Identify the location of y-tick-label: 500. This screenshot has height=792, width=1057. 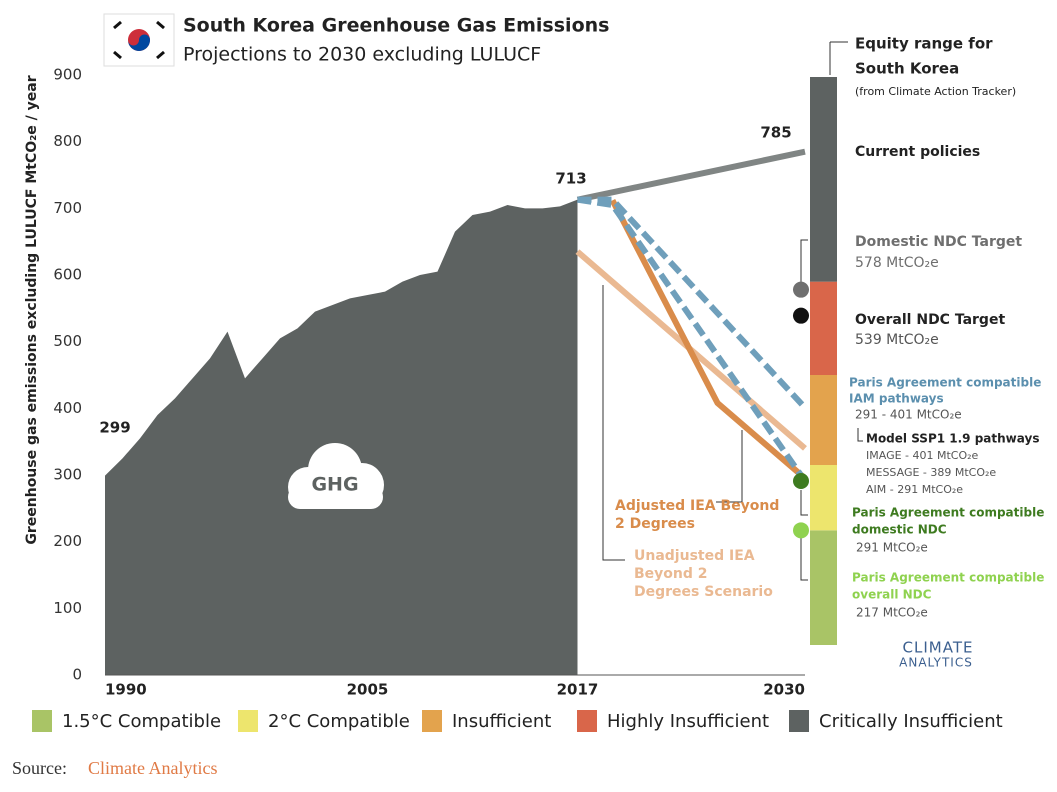
(67, 341).